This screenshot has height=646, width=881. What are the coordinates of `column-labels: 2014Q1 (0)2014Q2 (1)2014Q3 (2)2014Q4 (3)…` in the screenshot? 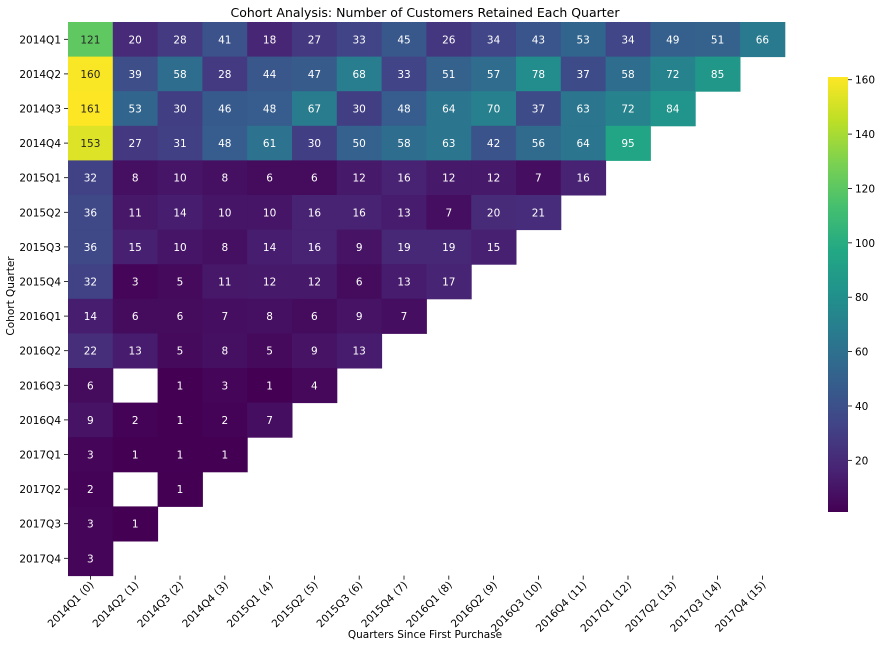 It's located at (407, 605).